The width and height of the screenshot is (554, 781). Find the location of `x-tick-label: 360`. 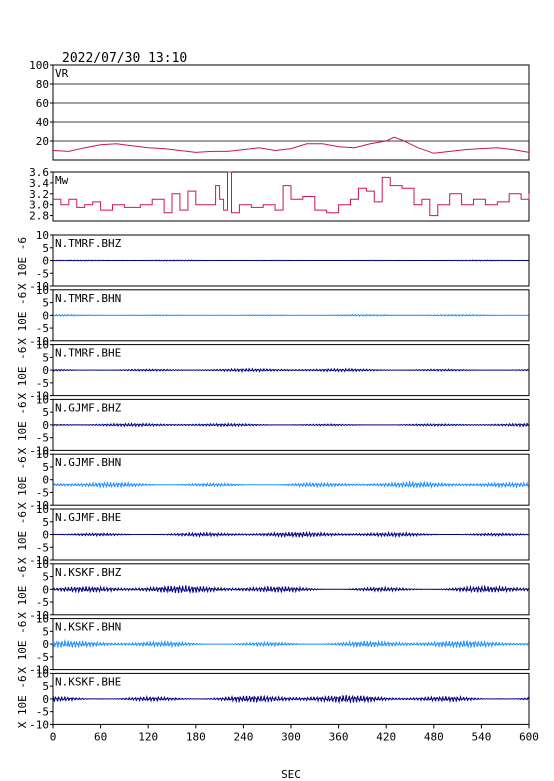

x-tick-label: 360 is located at coordinates (339, 736).